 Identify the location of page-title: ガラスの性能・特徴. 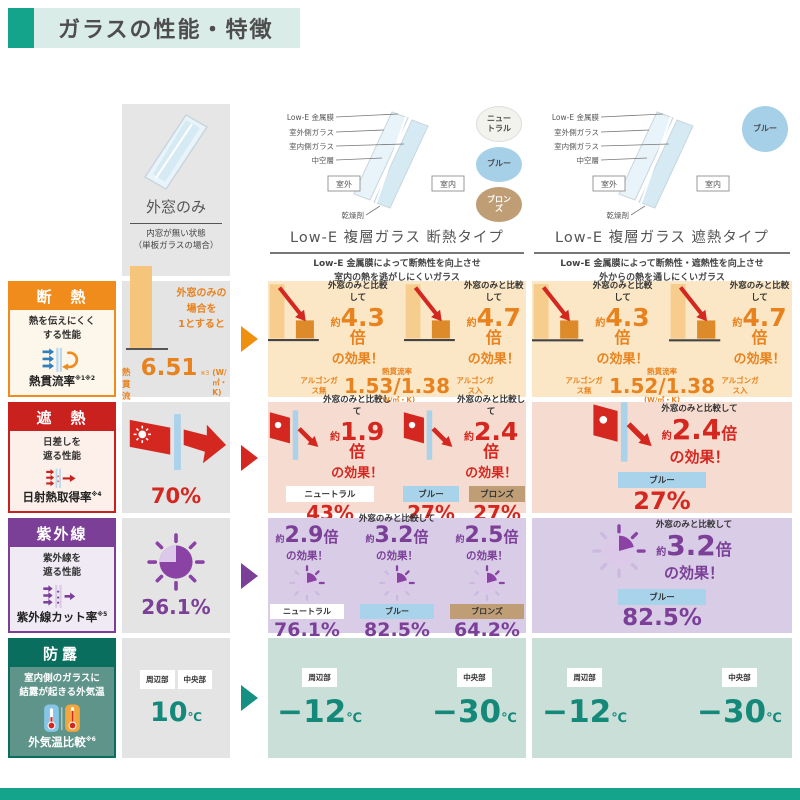
(166, 30).